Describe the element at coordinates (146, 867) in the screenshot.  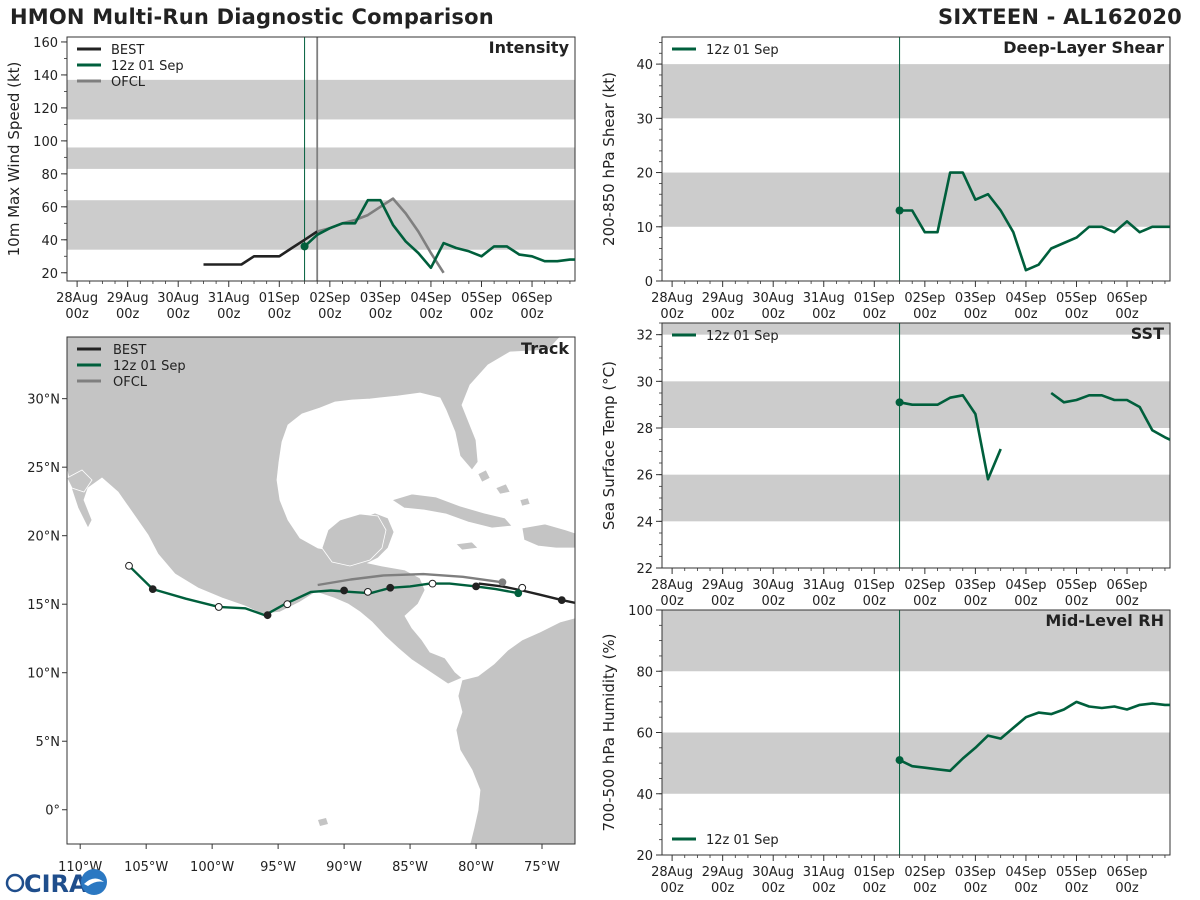
I see `track-xtick-label: 105°W` at that location.